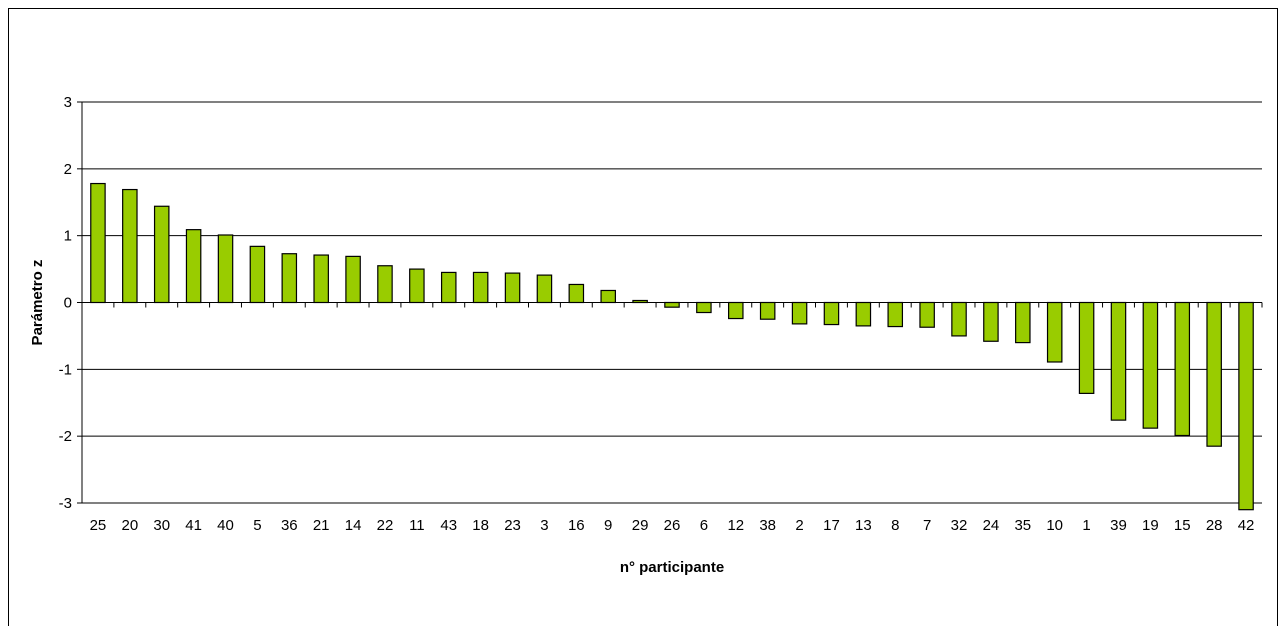 Image resolution: width=1279 pixels, height=626 pixels. I want to click on x-tick-label: 13, so click(863, 525).